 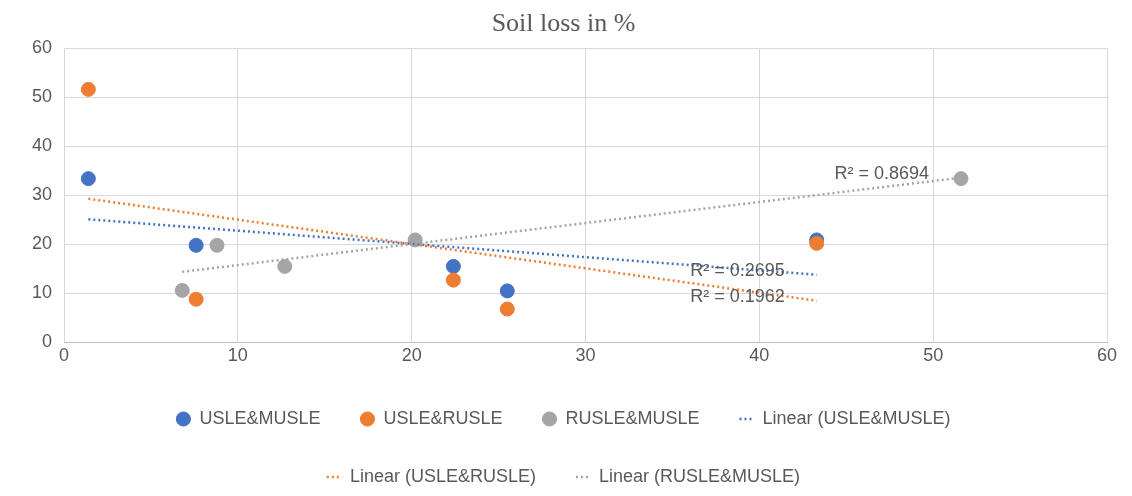 I want to click on annotation: R² = 0.8694, so click(x=881, y=172).